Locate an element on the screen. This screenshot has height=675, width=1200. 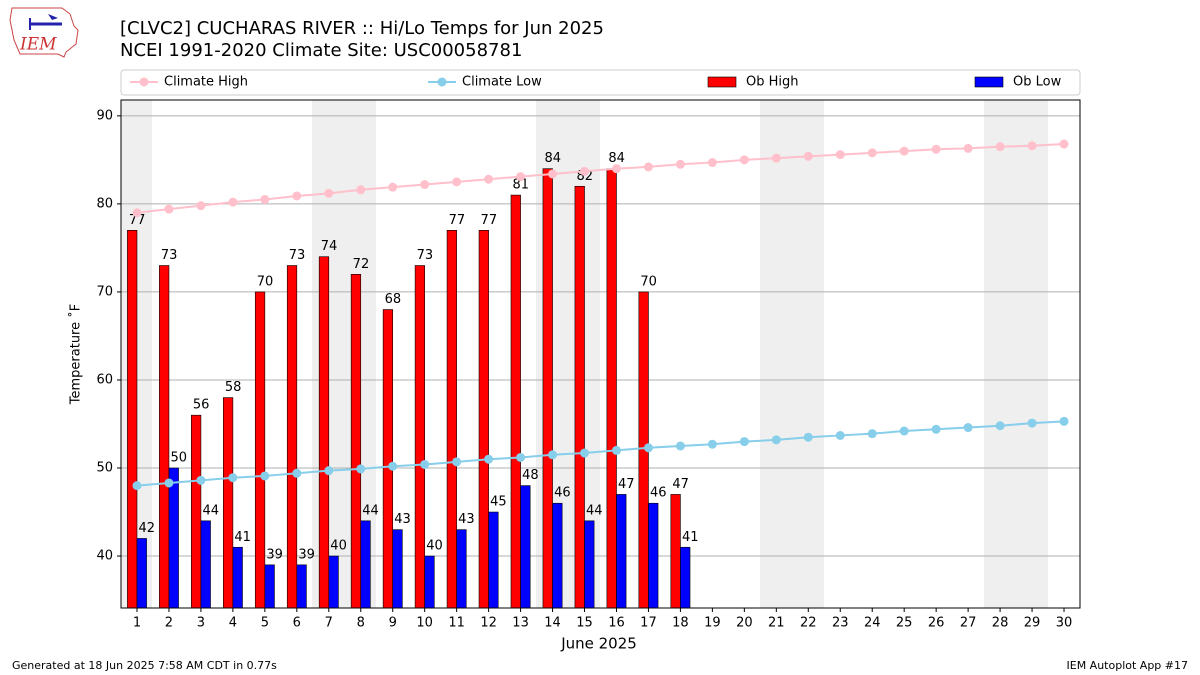
bar-label: 74 is located at coordinates (329, 246).